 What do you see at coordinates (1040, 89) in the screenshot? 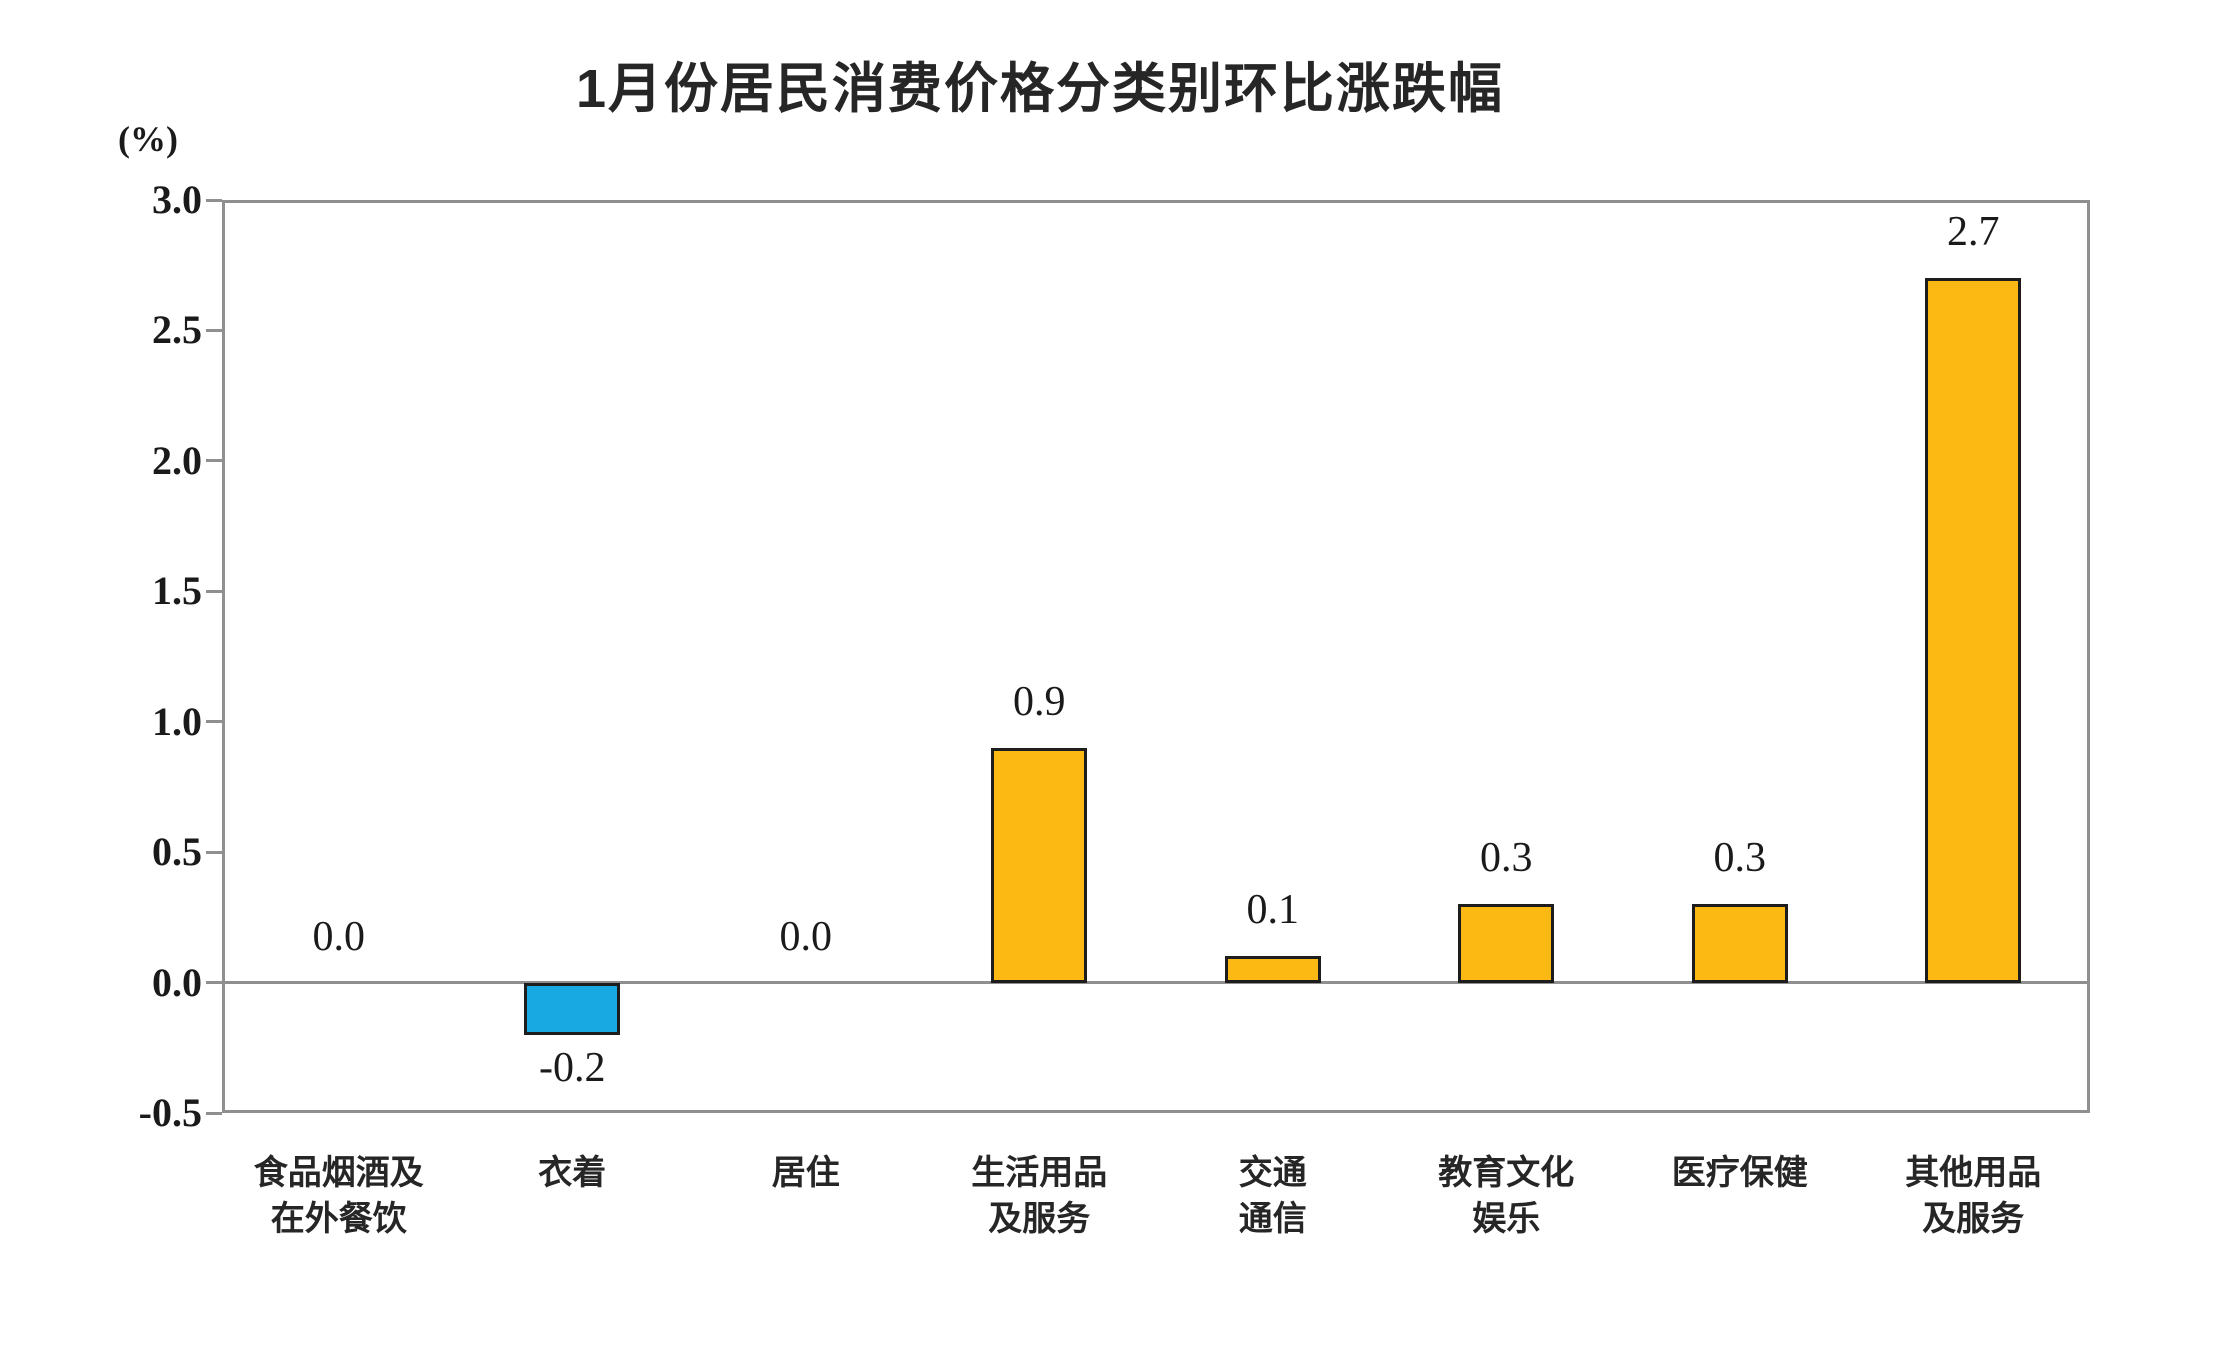
I see `chart-title: 1月份居民消费价格分类别环比涨跌幅` at bounding box center [1040, 89].